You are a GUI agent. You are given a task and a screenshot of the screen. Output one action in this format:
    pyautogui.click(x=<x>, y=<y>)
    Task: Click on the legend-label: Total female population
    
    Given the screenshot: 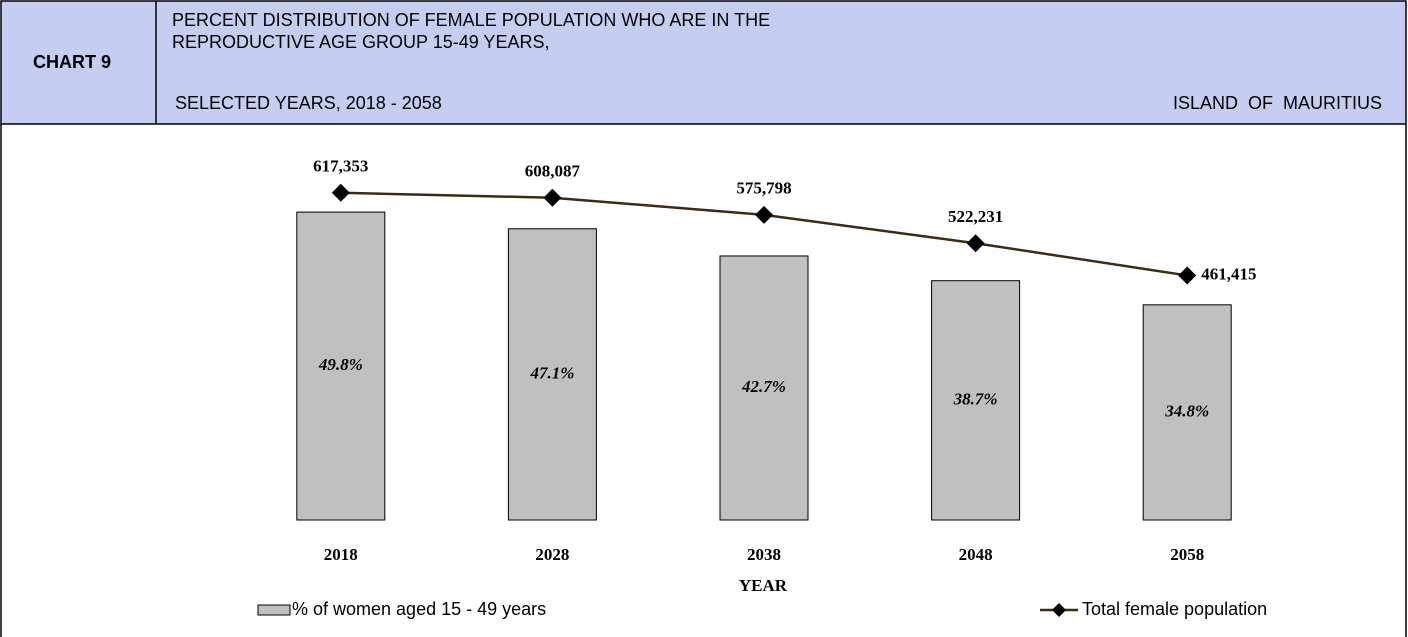 What is the action you would take?
    pyautogui.click(x=1174, y=609)
    